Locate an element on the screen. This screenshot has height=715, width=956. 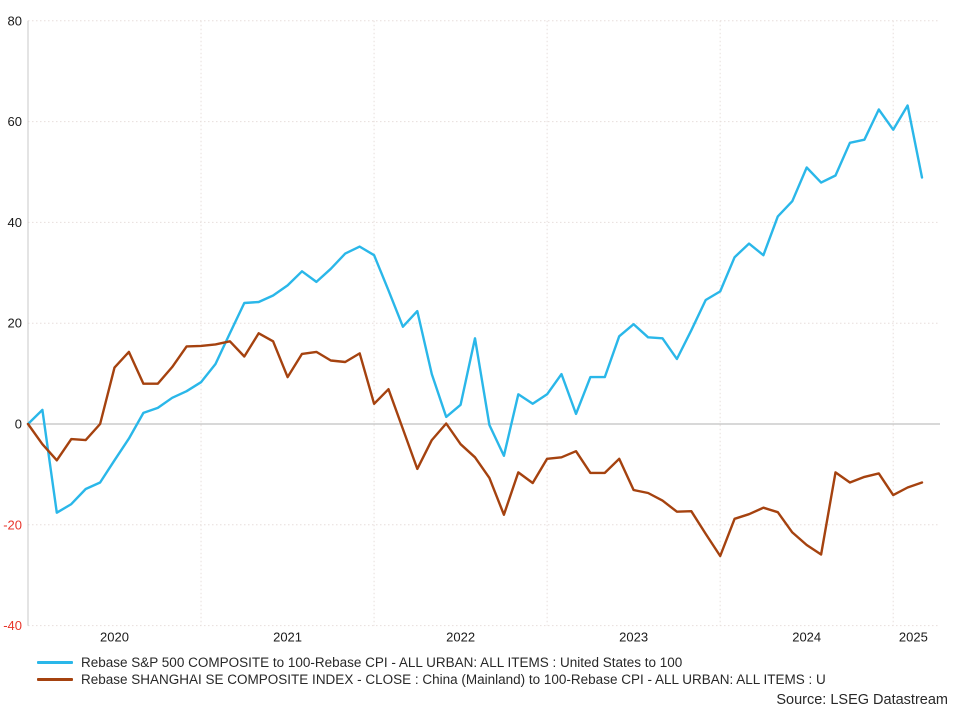
x-tick-label: 2022 is located at coordinates (460, 637).